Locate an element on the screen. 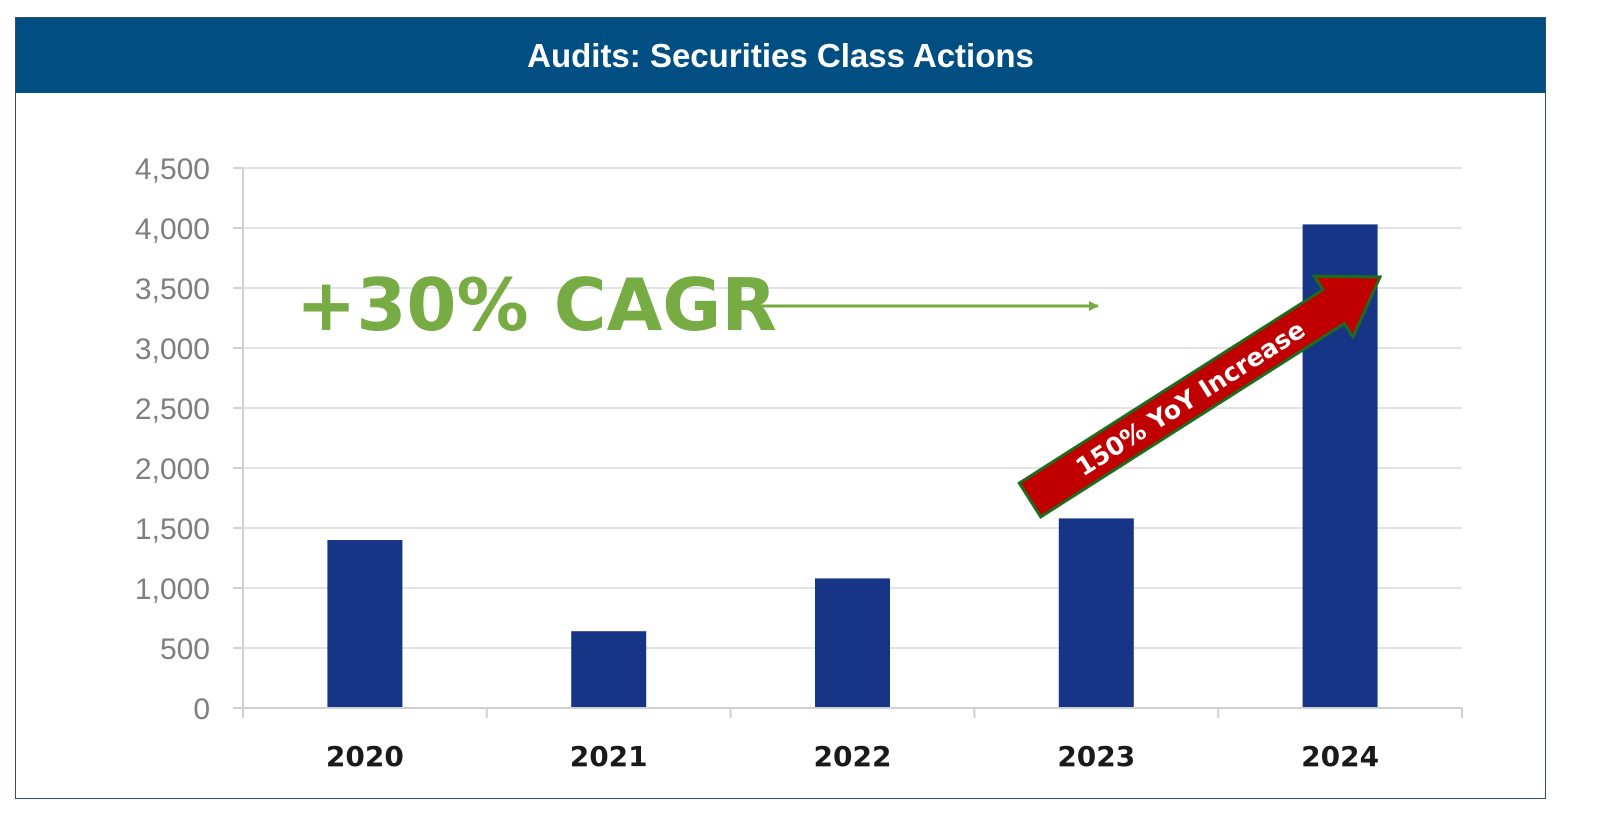  x-tick-label: 2022 is located at coordinates (853, 756).